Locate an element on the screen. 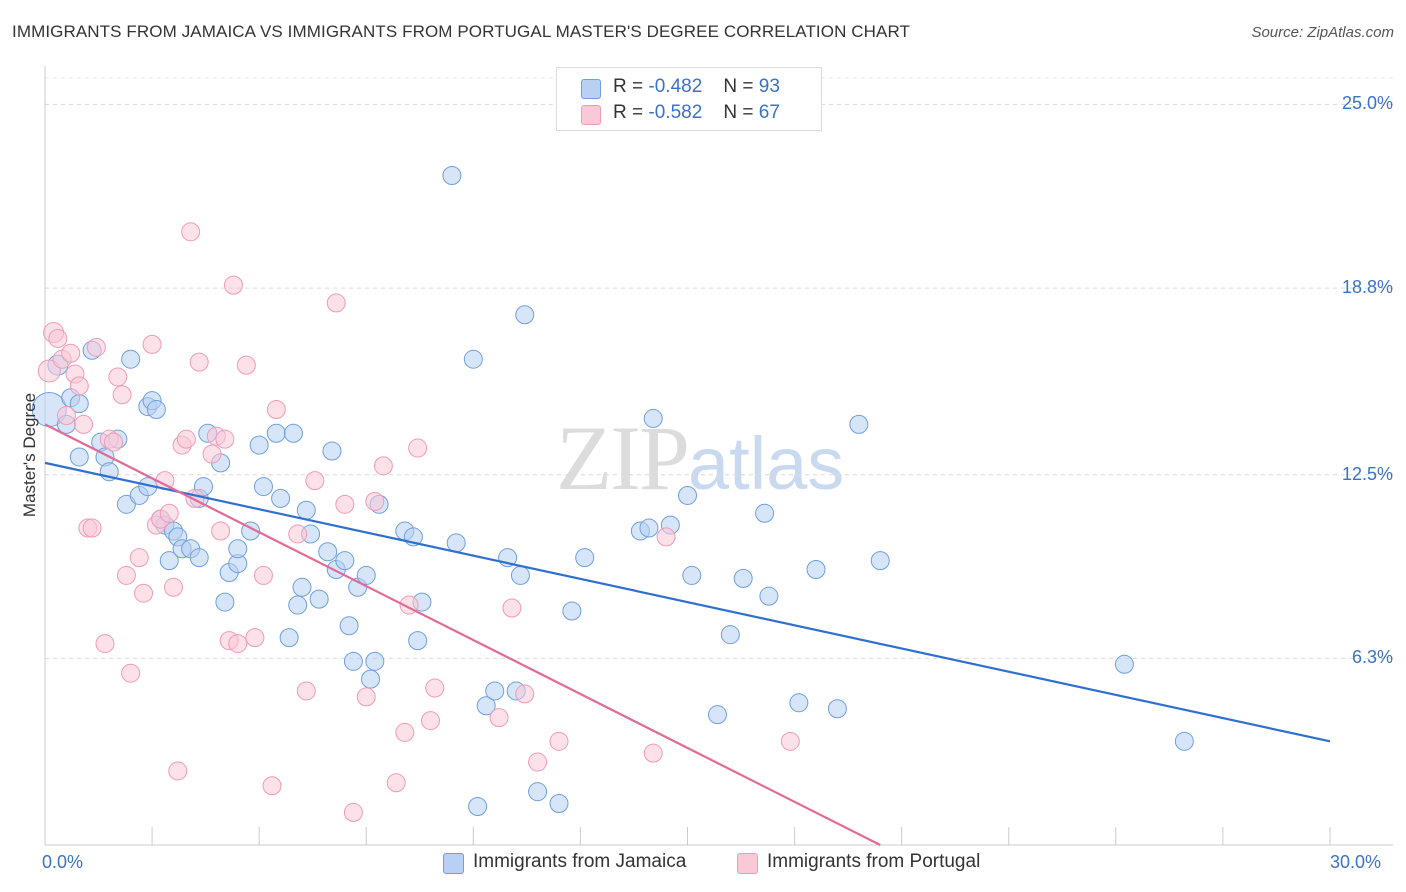 This screenshot has height=892, width=1406. y-axis-label: Master's Degree is located at coordinates (29, 455).